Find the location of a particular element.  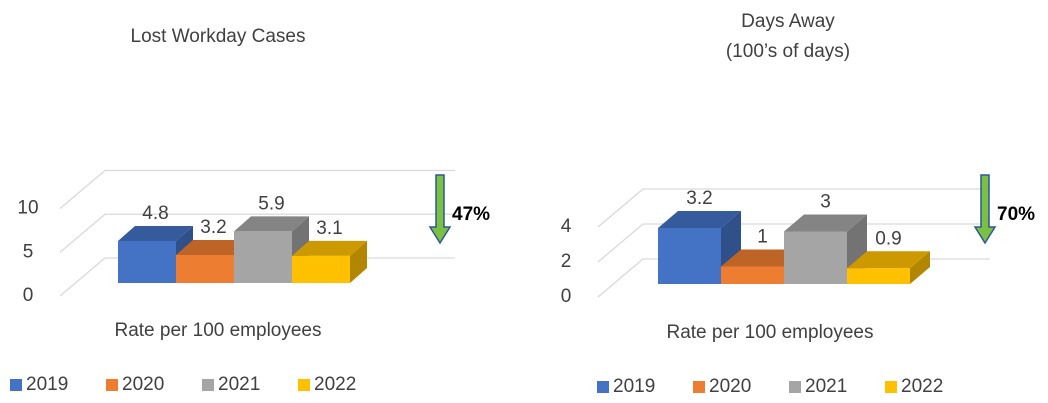

chart-title: Days Away is located at coordinates (788, 21).